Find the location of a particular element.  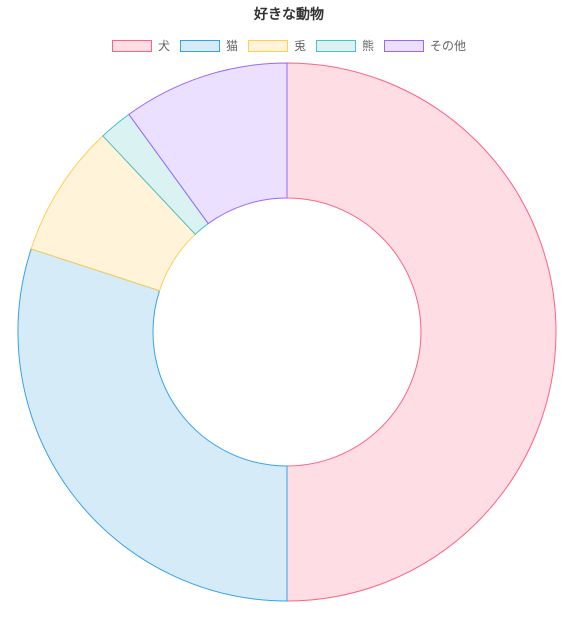

legend-item: 兎 is located at coordinates (276, 46).